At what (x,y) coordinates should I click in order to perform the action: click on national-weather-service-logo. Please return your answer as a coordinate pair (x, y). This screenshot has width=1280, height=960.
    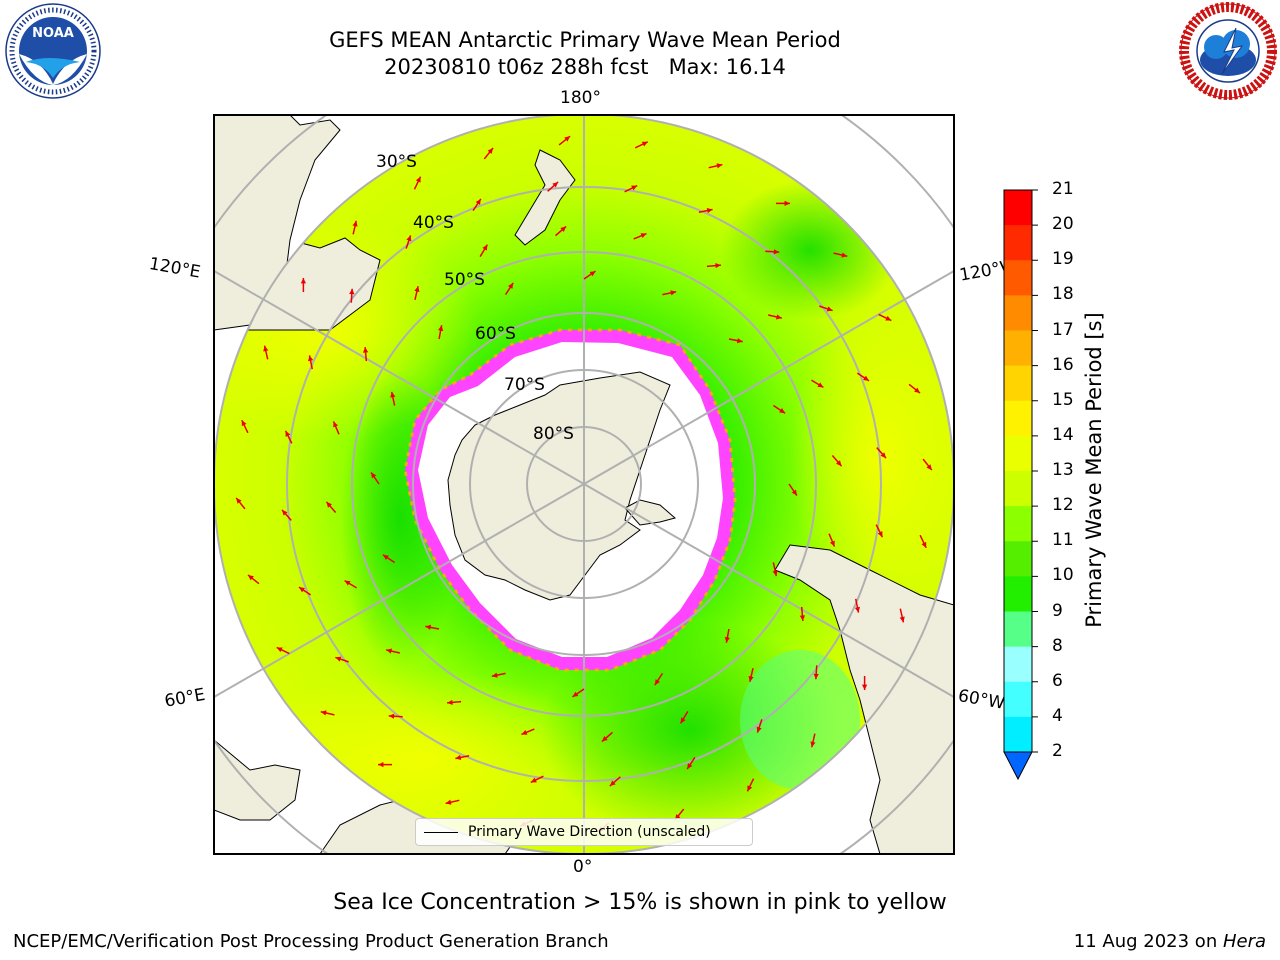
    Looking at the image, I should click on (1228, 51).